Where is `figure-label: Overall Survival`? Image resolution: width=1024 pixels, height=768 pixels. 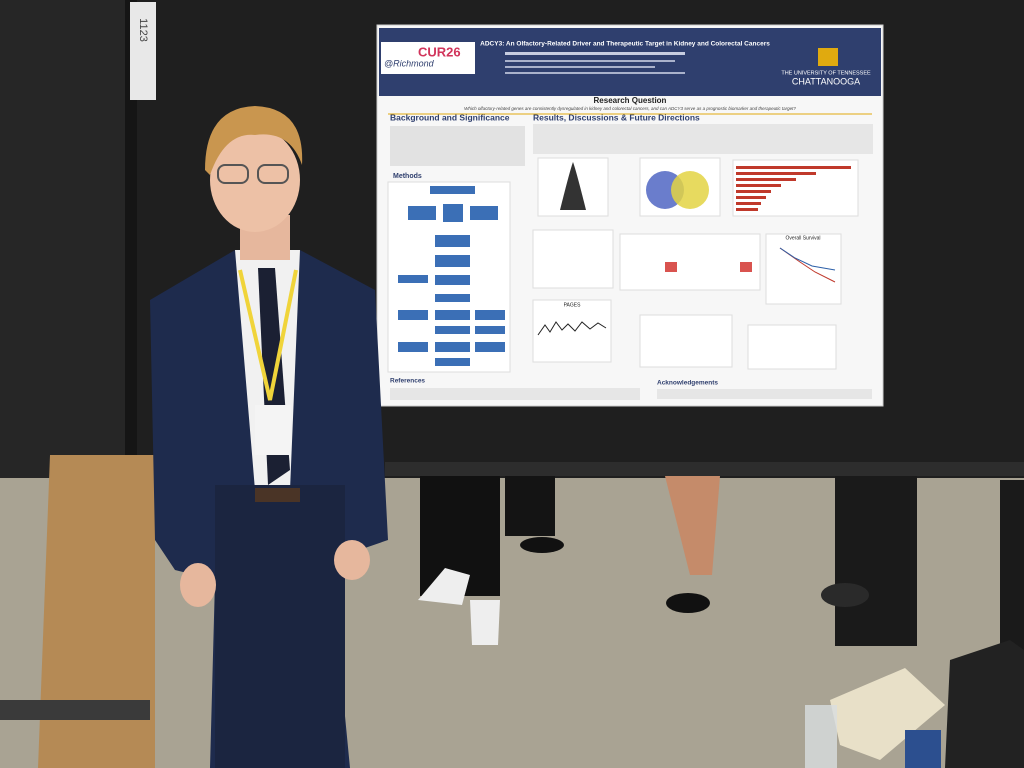 figure-label: Overall Survival is located at coordinates (802, 238).